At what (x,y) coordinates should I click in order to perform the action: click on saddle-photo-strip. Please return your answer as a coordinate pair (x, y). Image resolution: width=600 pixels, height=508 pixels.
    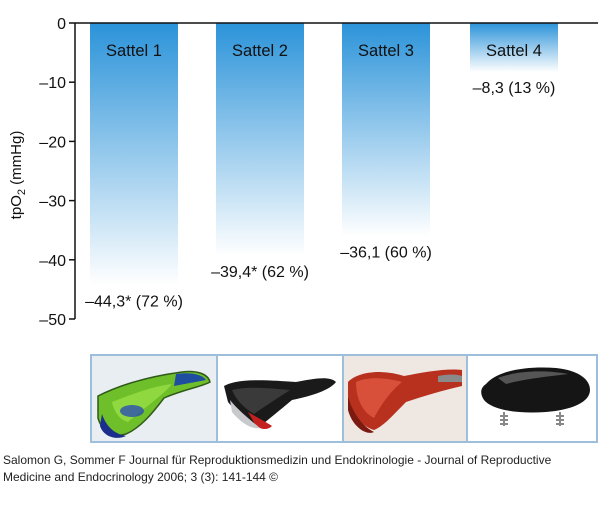
    Looking at the image, I should click on (344, 398).